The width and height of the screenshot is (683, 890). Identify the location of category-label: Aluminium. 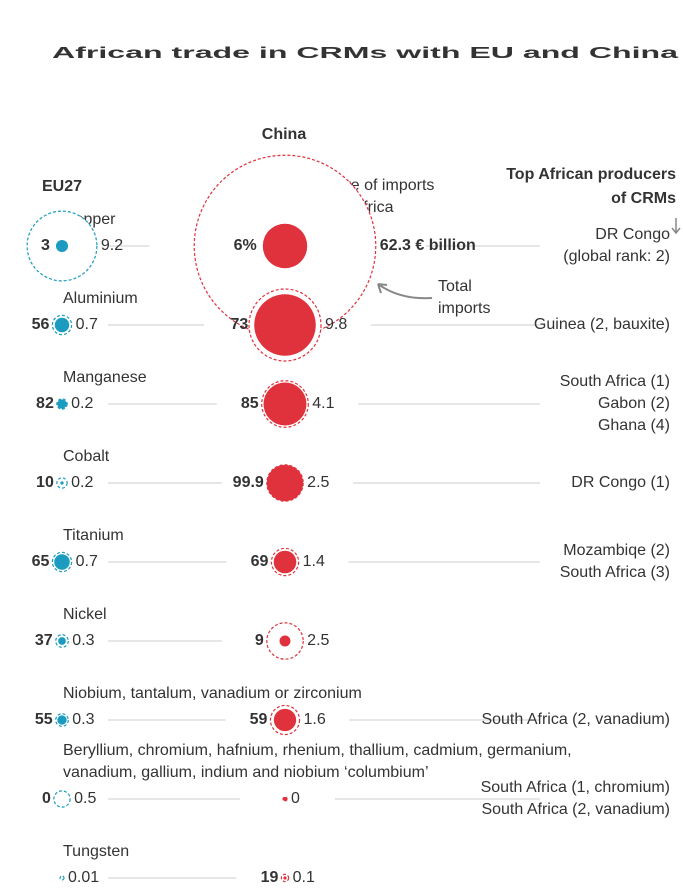
(100, 298).